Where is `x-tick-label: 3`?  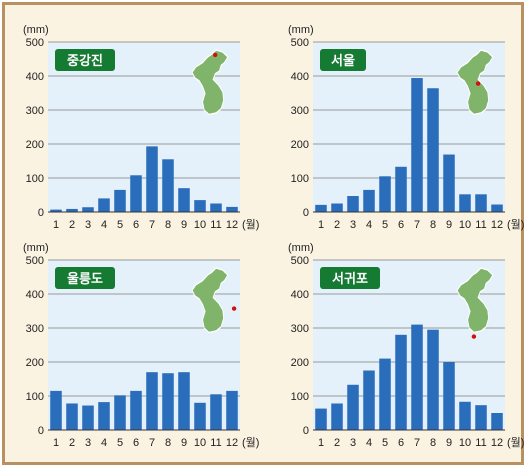
x-tick-label: 3 is located at coordinates (353, 443).